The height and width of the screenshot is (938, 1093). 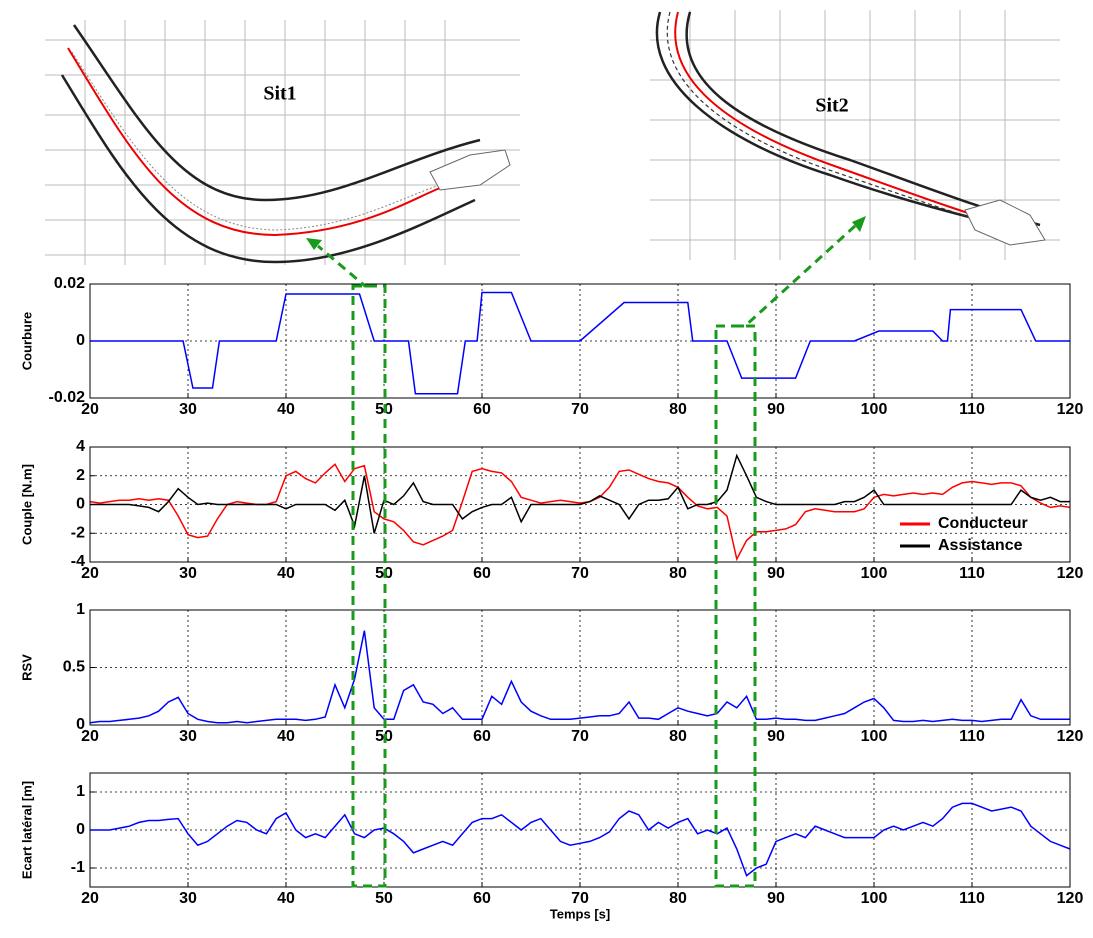 I want to click on y-tick-label: 2, so click(x=80, y=475).